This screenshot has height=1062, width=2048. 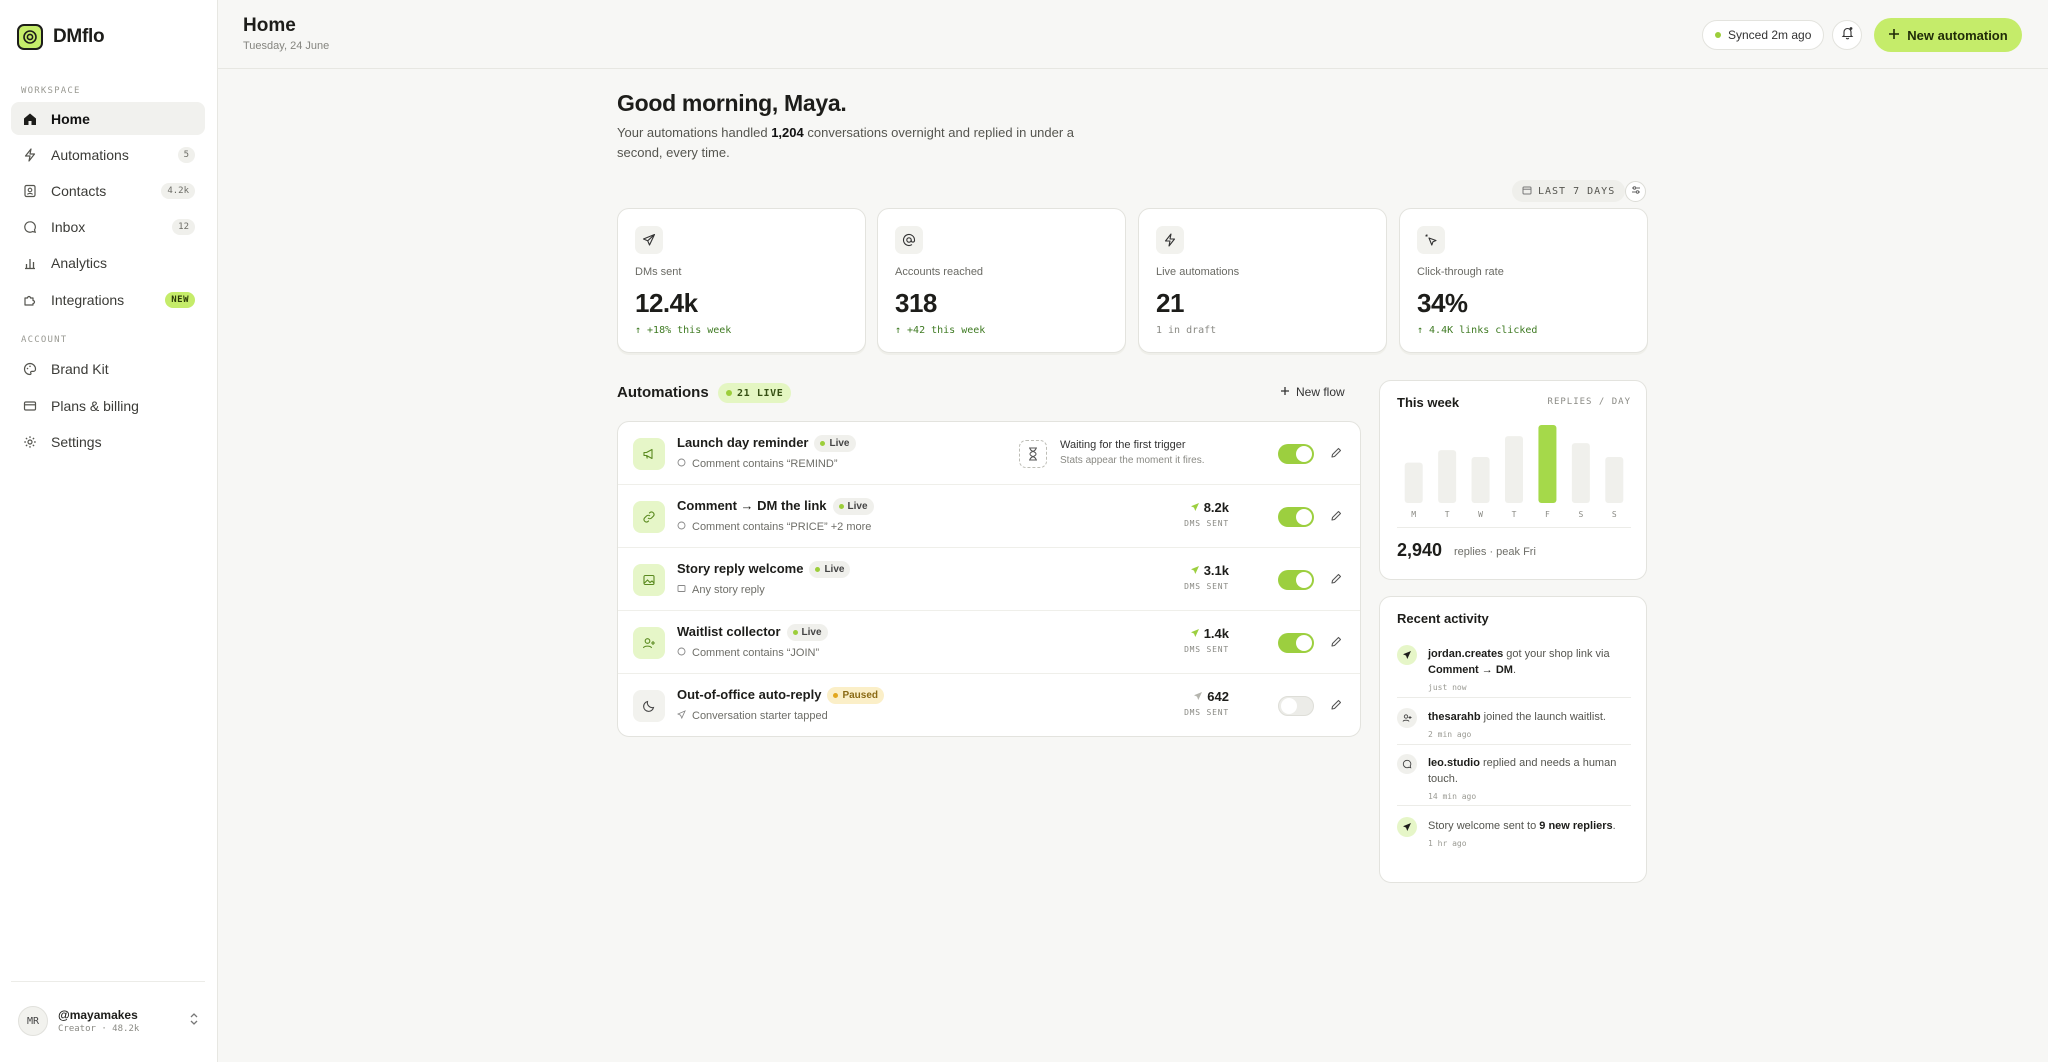 What do you see at coordinates (752, 505) in the screenshot?
I see `automation-name: Comment → DM the link` at bounding box center [752, 505].